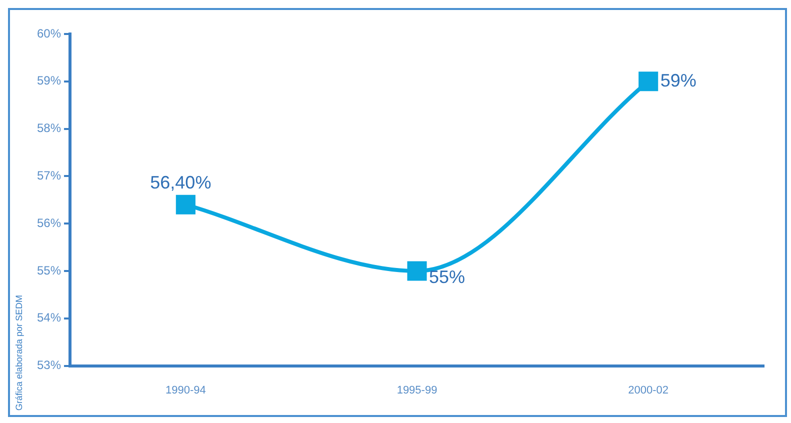  What do you see at coordinates (49, 223) in the screenshot?
I see `y-tick-label: 56%` at bounding box center [49, 223].